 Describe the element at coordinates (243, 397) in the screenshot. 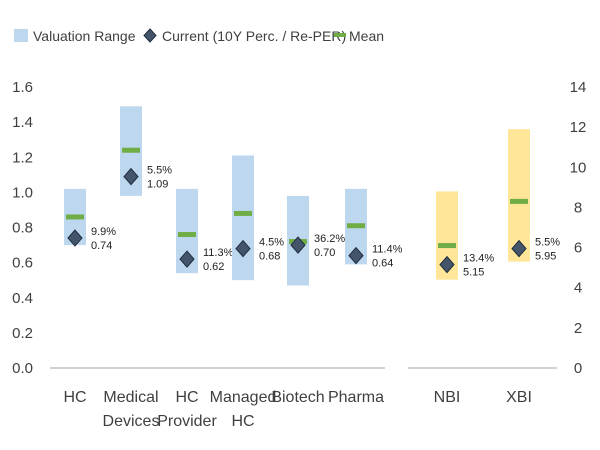

I see `category-label: Managed` at that location.